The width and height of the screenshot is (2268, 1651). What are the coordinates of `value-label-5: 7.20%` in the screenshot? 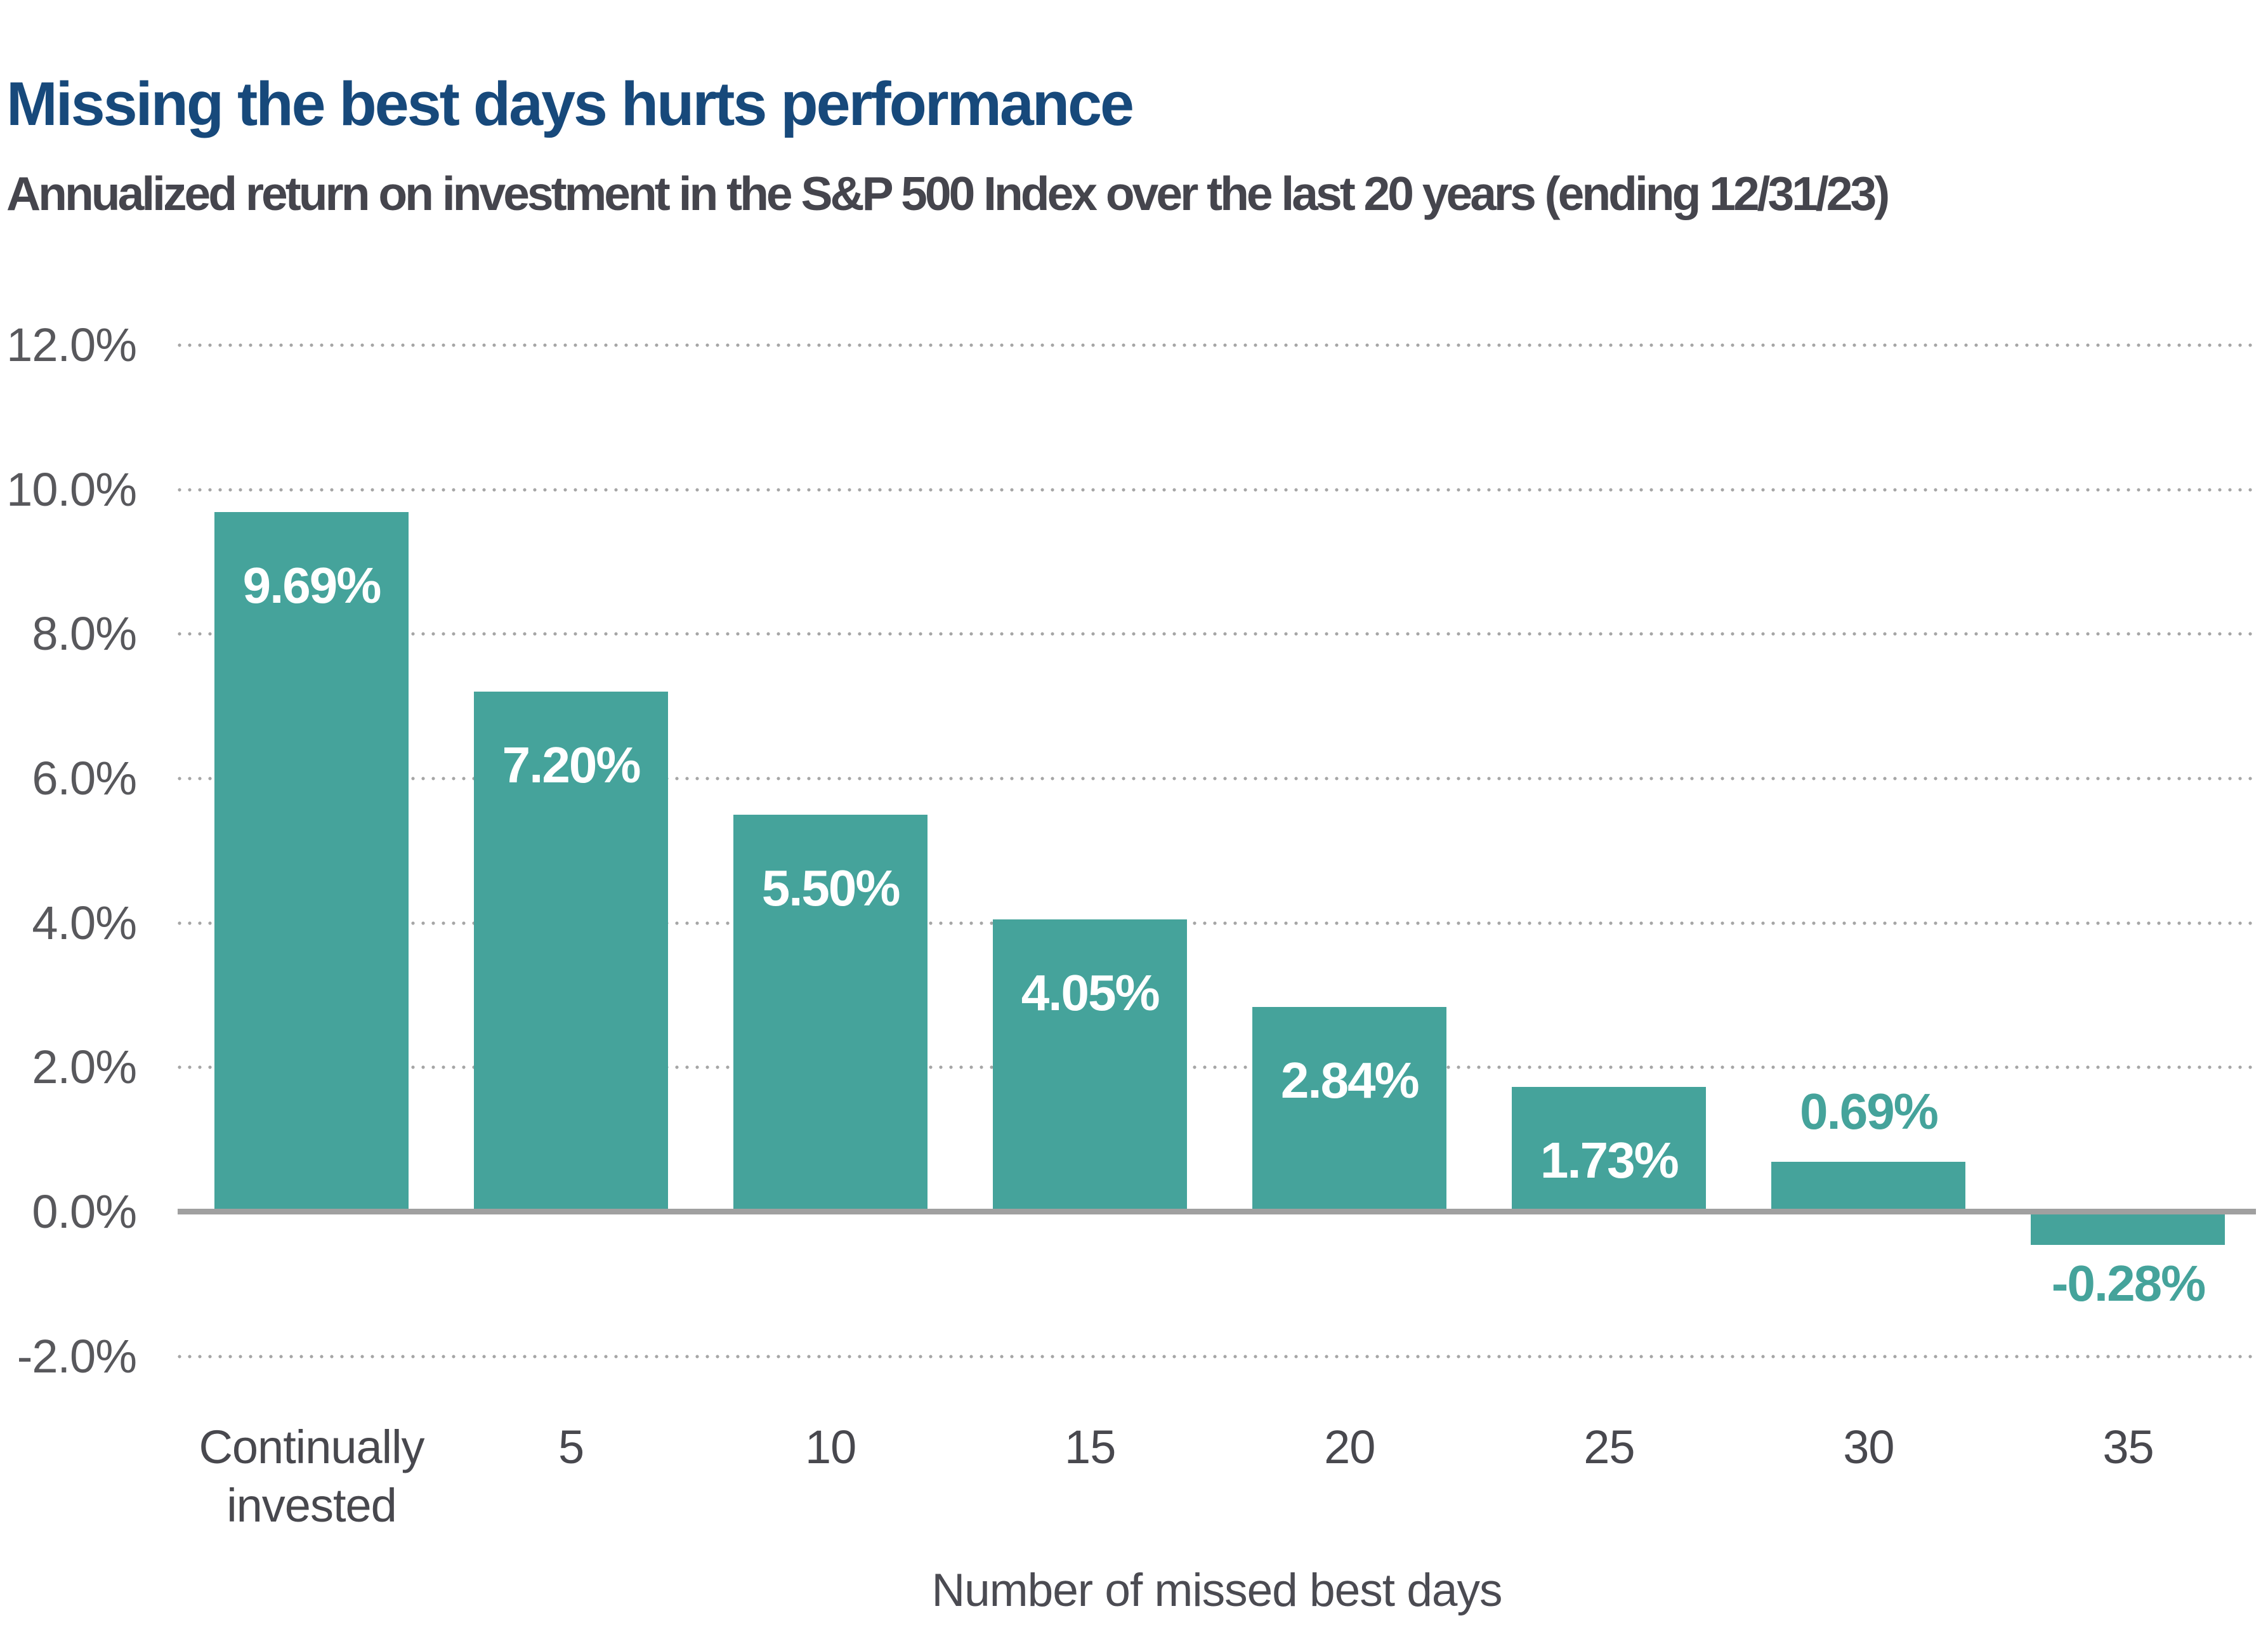 It's located at (571, 765).